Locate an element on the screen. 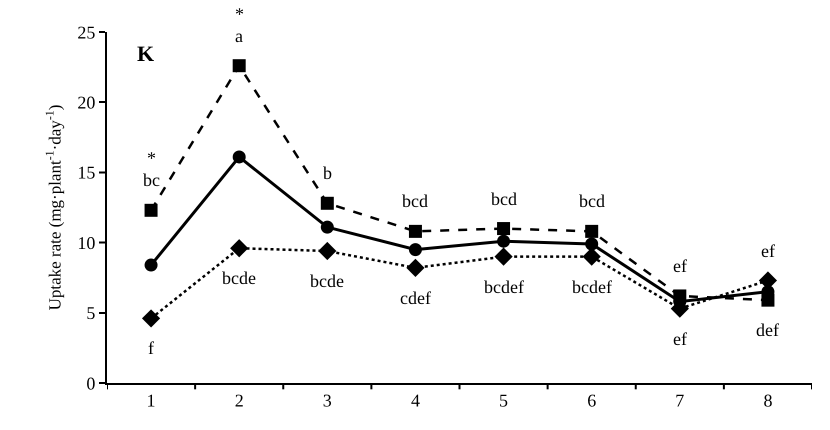 Image resolution: width=830 pixels, height=430 pixels. x-tick-label: 3 is located at coordinates (327, 400).